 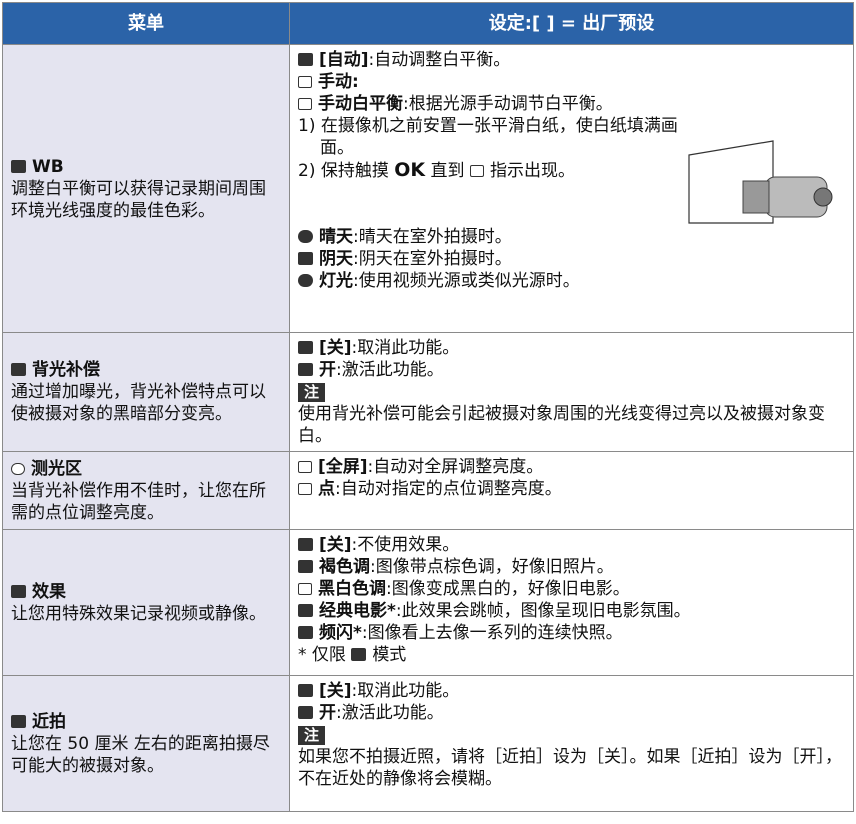 What do you see at coordinates (146, 602) in the screenshot?
I see `menu-cell: 效果 让您用特殊效果记录视频或静像。` at bounding box center [146, 602].